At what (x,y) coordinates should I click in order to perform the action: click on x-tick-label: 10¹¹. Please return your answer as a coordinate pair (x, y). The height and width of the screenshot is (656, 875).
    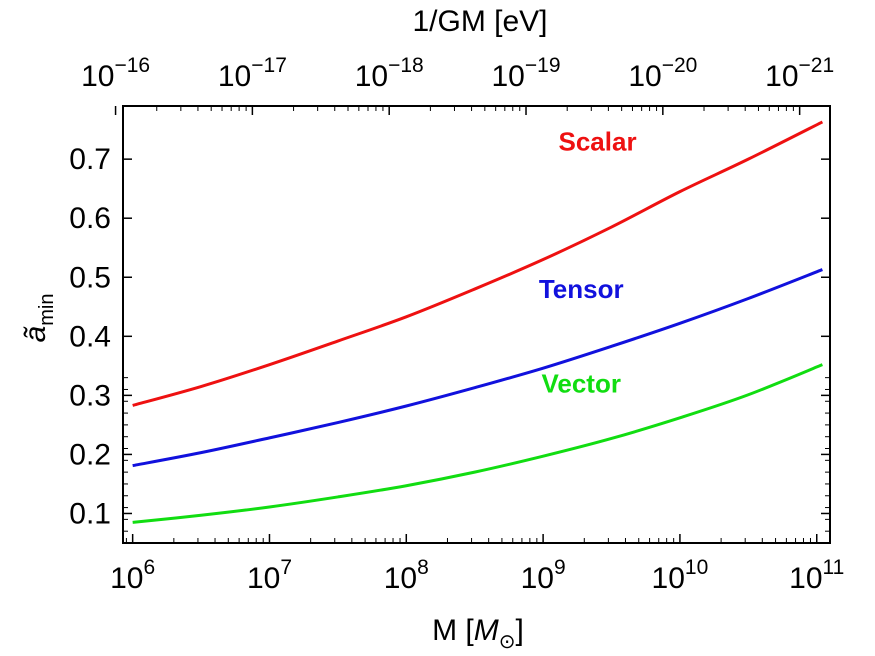
    Looking at the image, I should click on (816, 575).